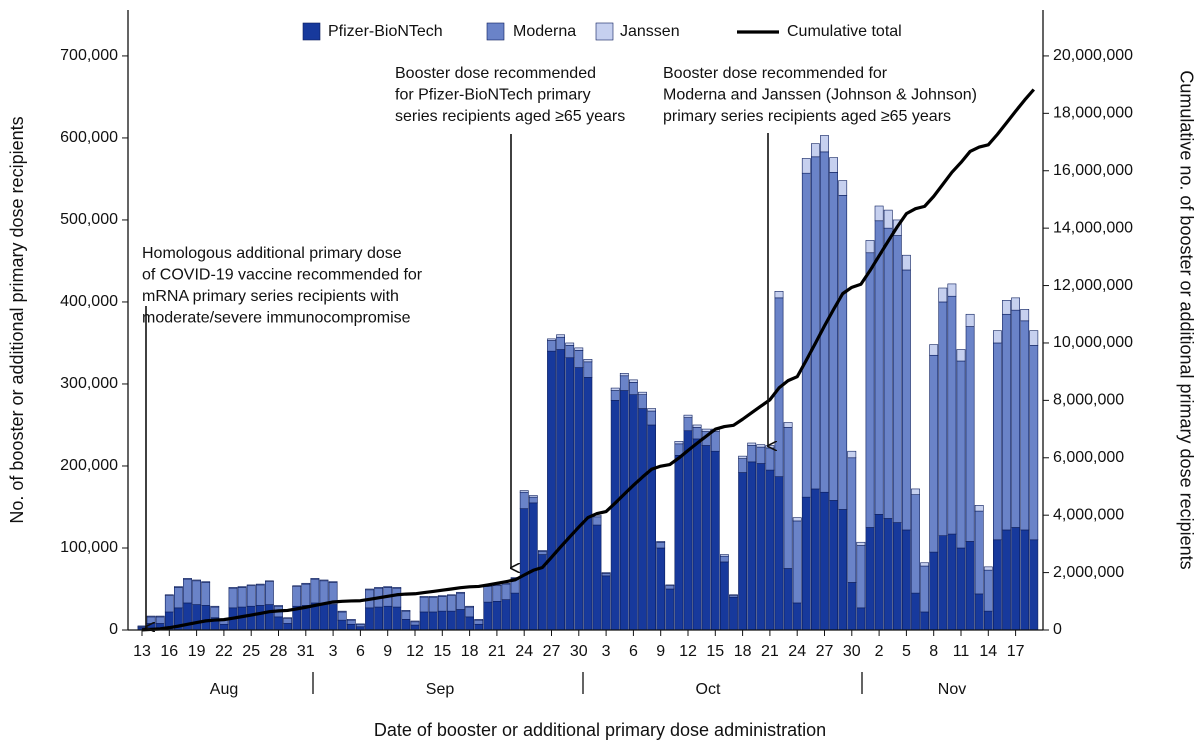  What do you see at coordinates (89, 55) in the screenshot?
I see `y-tick-label: 700,000` at bounding box center [89, 55].